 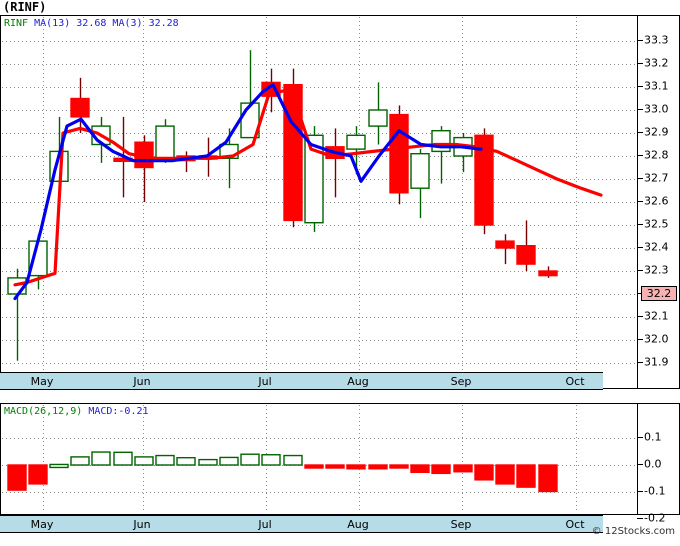 What do you see at coordinates (461, 381) in the screenshot?
I see `month-label-price: Sep` at bounding box center [461, 381].